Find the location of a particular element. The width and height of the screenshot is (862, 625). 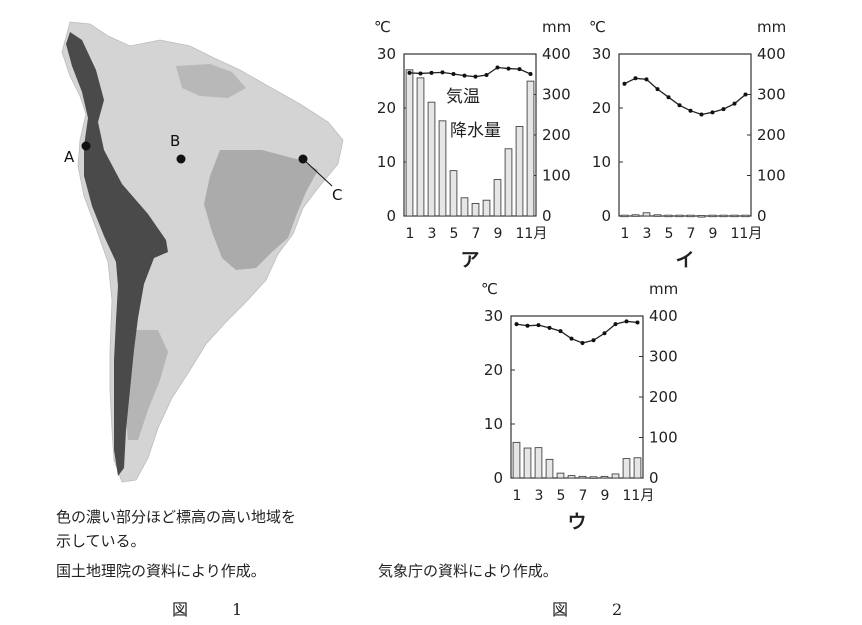

chart-1-annotation: 降水量 is located at coordinates (475, 131).